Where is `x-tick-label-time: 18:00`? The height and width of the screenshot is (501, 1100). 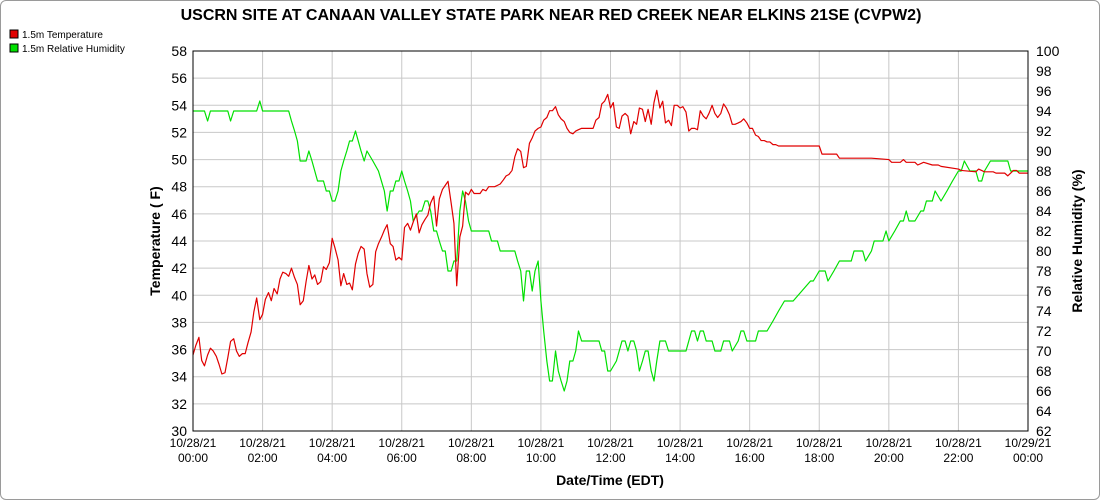
x-tick-label-time: 18:00 is located at coordinates (819, 458).